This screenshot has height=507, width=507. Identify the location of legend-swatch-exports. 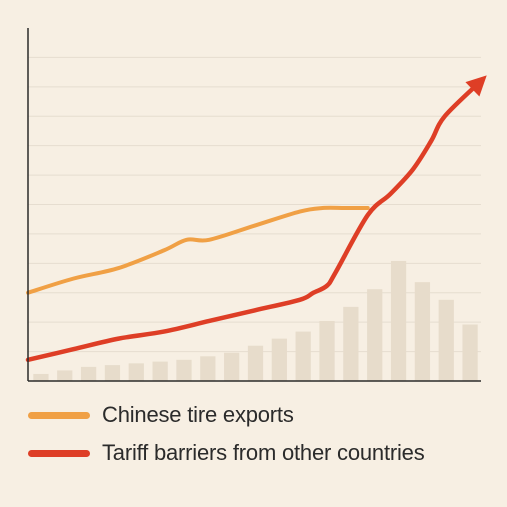
(59, 415).